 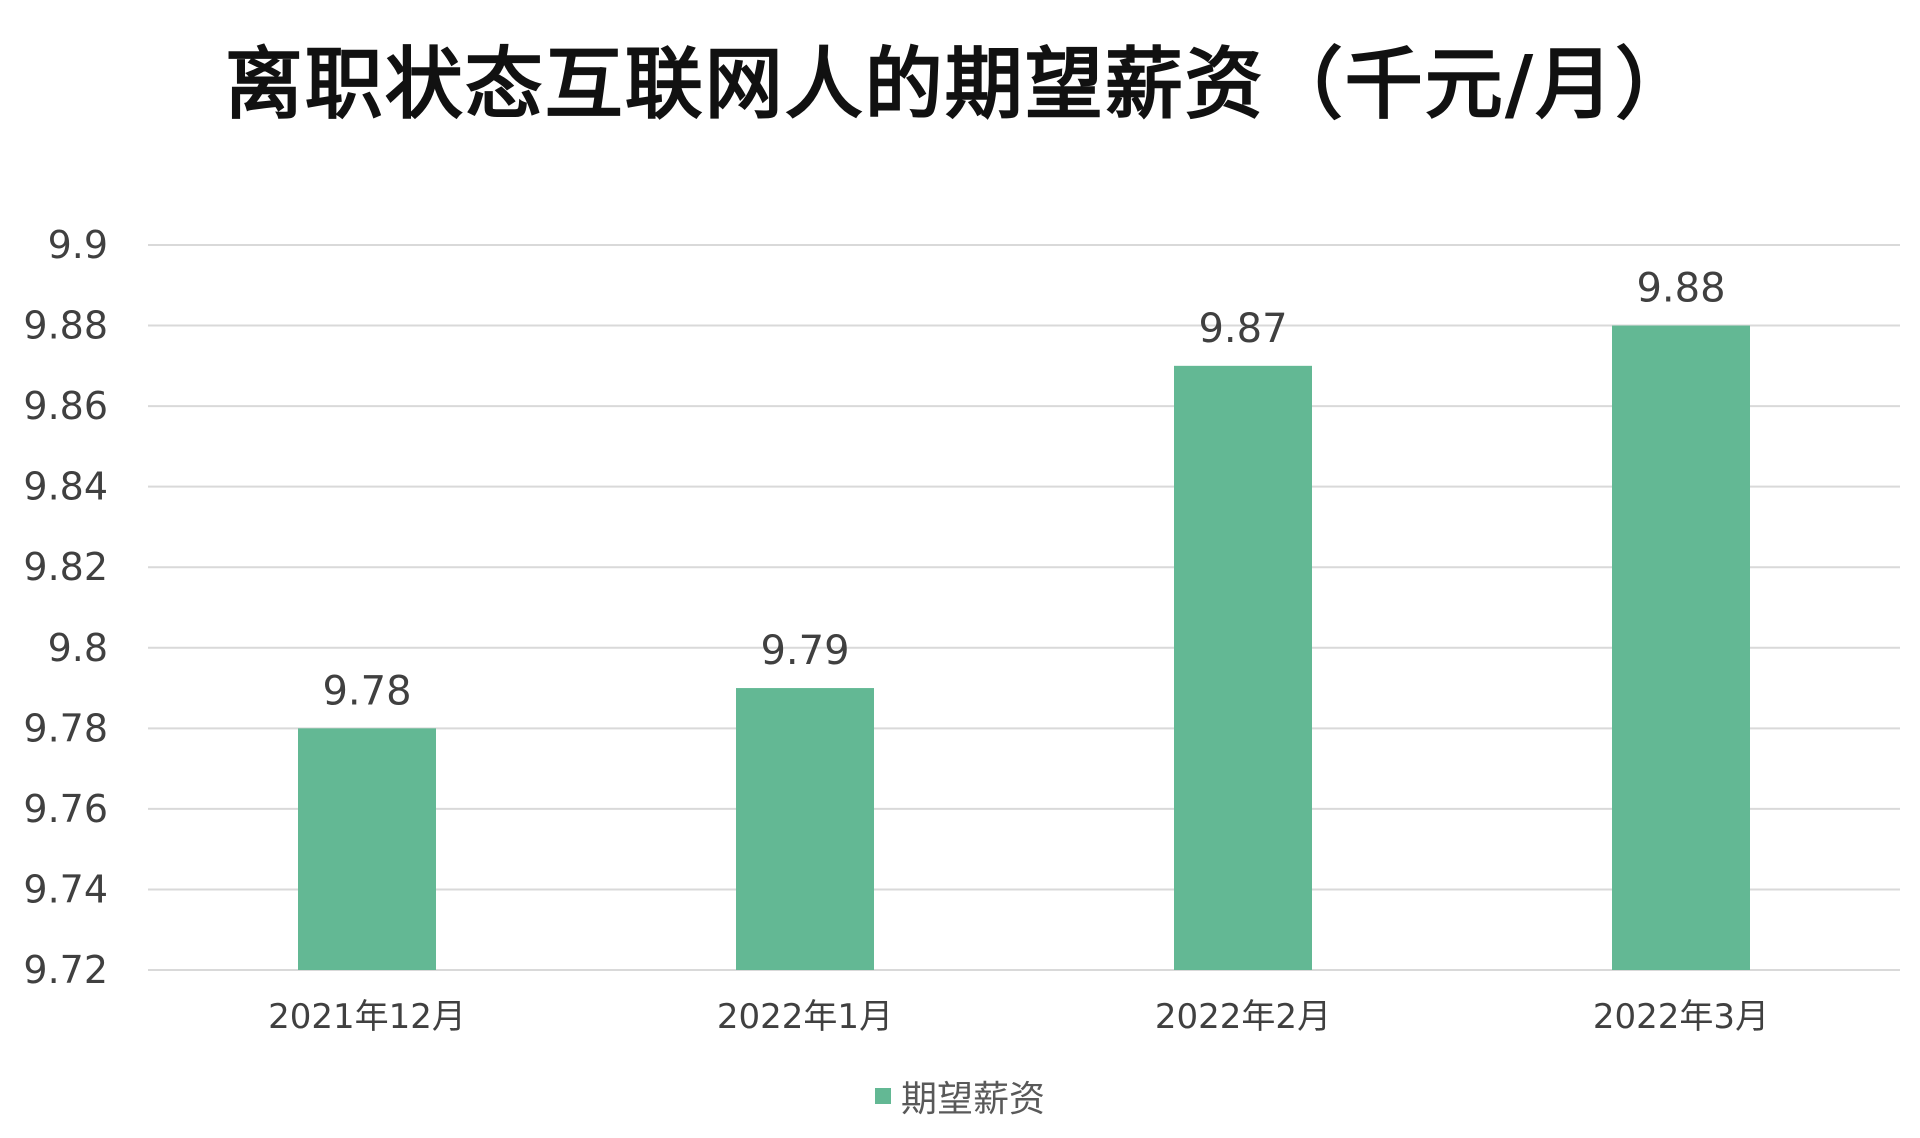 I want to click on legend-label: 期望薪资, so click(x=972, y=1099).